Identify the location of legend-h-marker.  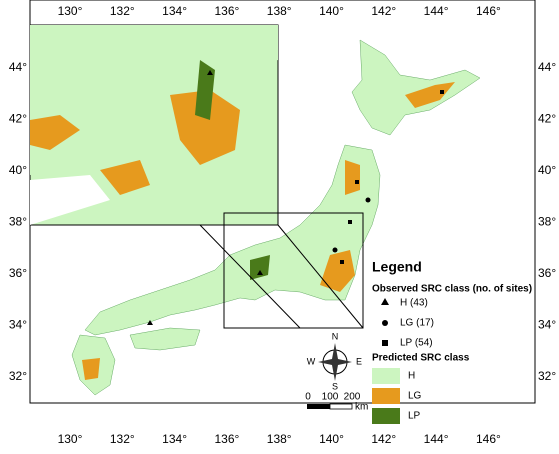
(385, 301).